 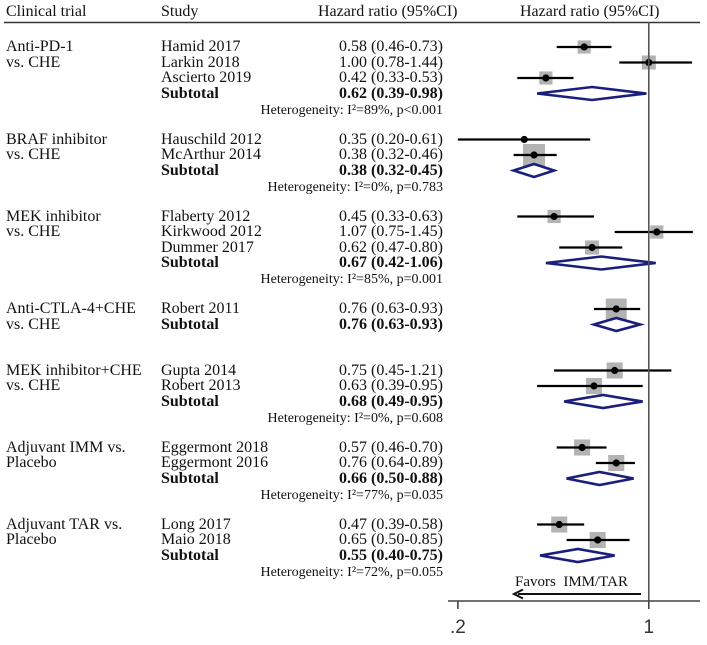 I want to click on study-name: Dummer 2017, so click(x=207, y=247).